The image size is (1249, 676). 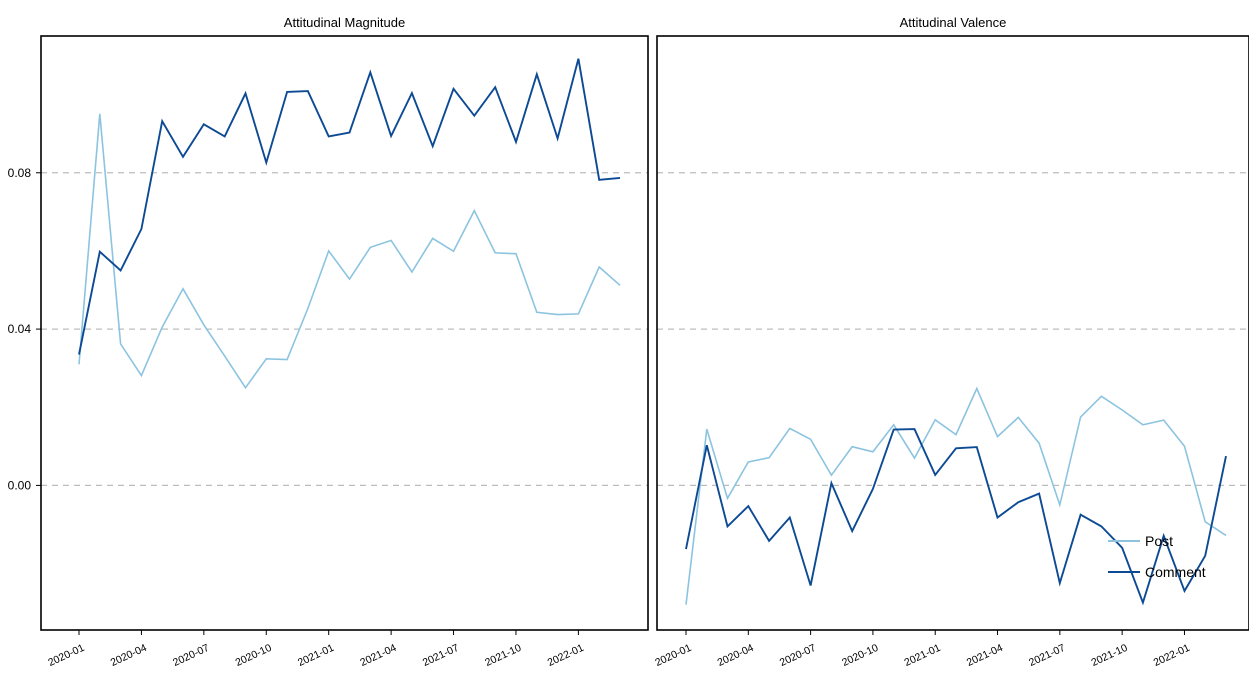 I want to click on legend-label-post: Post, so click(x=1159, y=541).